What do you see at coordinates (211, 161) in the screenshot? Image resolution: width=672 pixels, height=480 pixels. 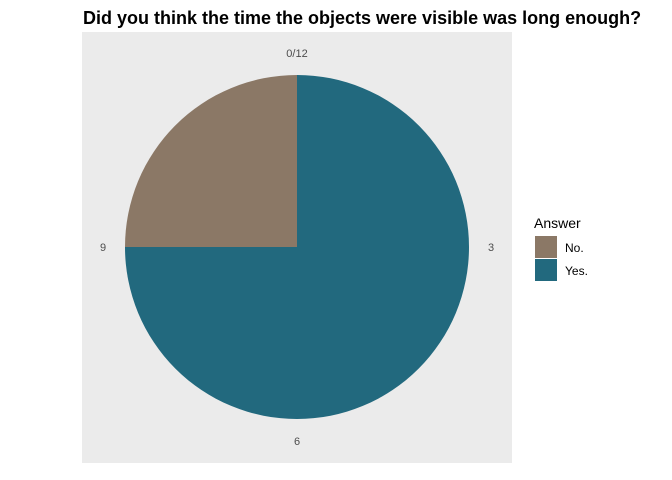 I see `pie-slice-no` at bounding box center [211, 161].